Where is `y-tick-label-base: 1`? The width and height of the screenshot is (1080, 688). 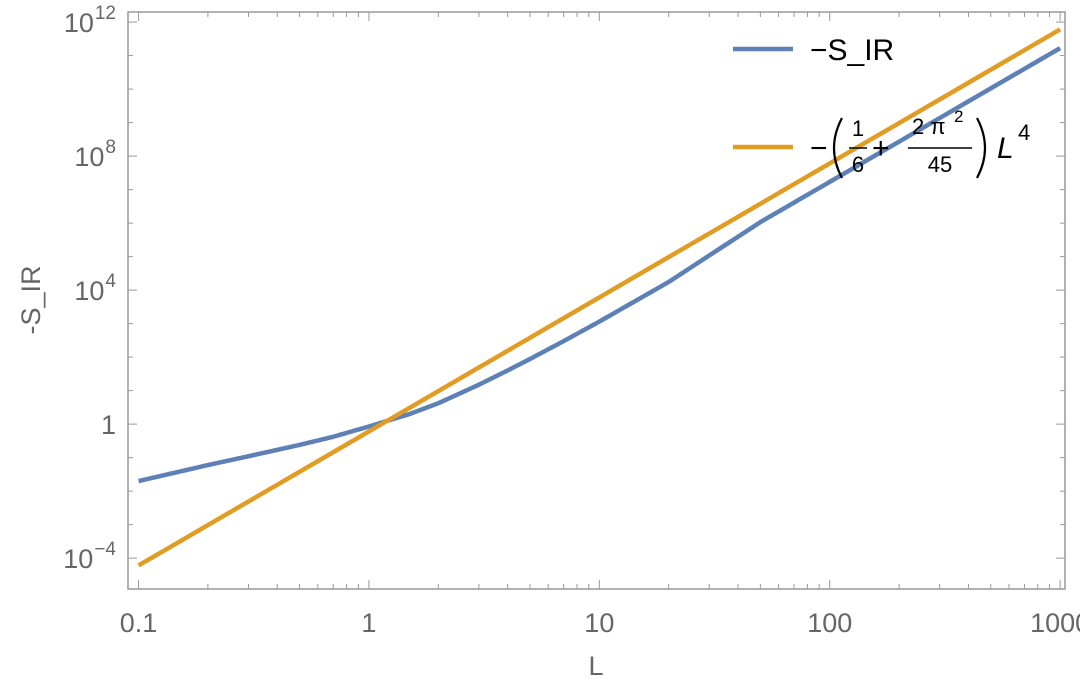
y-tick-label-base: 1 is located at coordinates (108, 425).